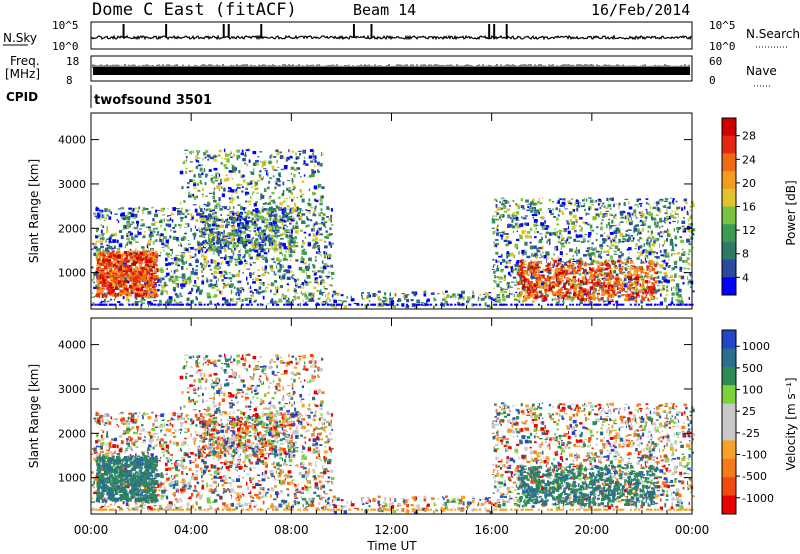 The image size is (800, 554). I want to click on velocity-colorbar-tick: 100, so click(752, 390).